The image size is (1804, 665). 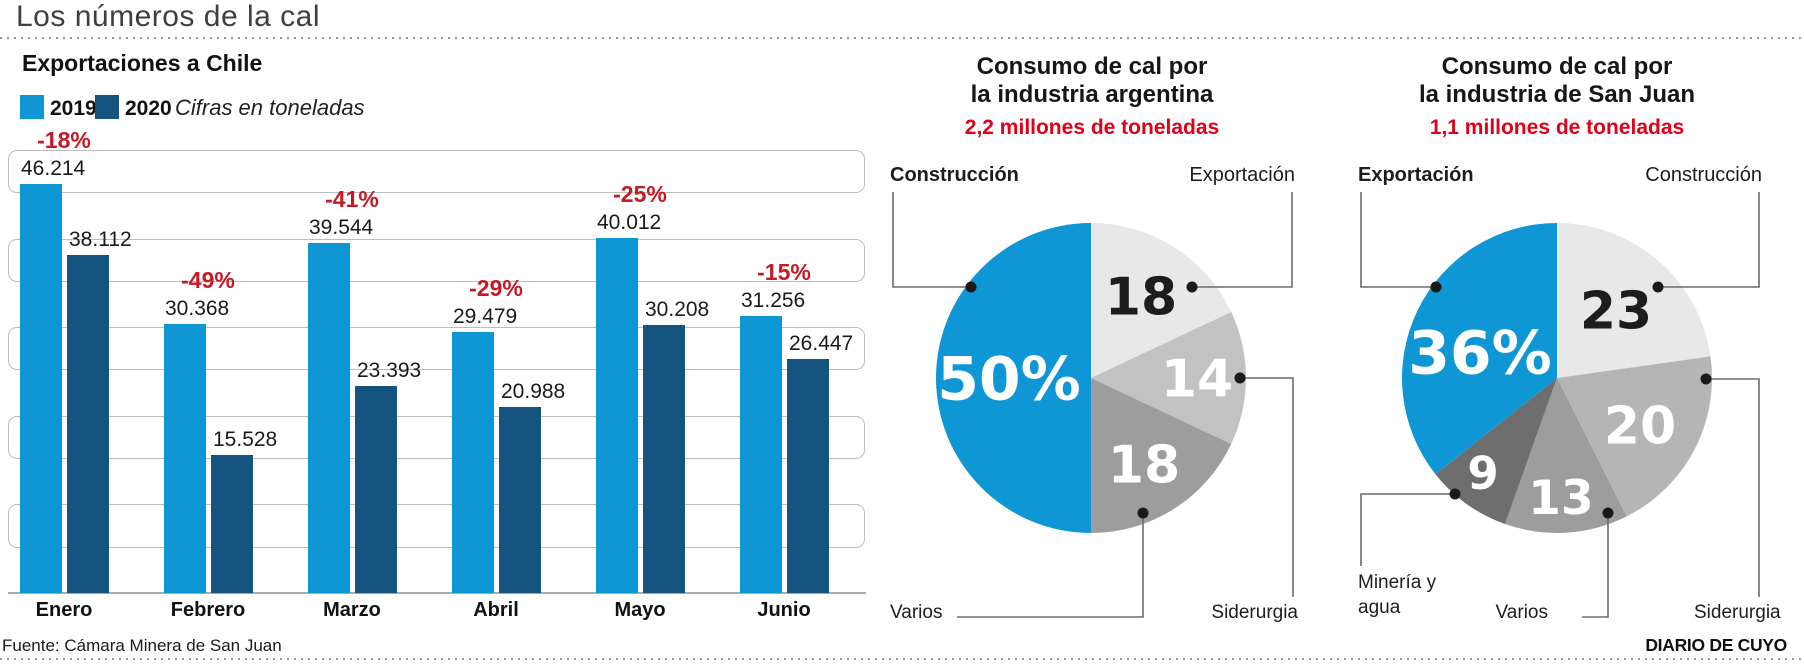 What do you see at coordinates (1557, 66) in the screenshot?
I see `pie-sanjuan-title-line1: Consumo de cal por` at bounding box center [1557, 66].